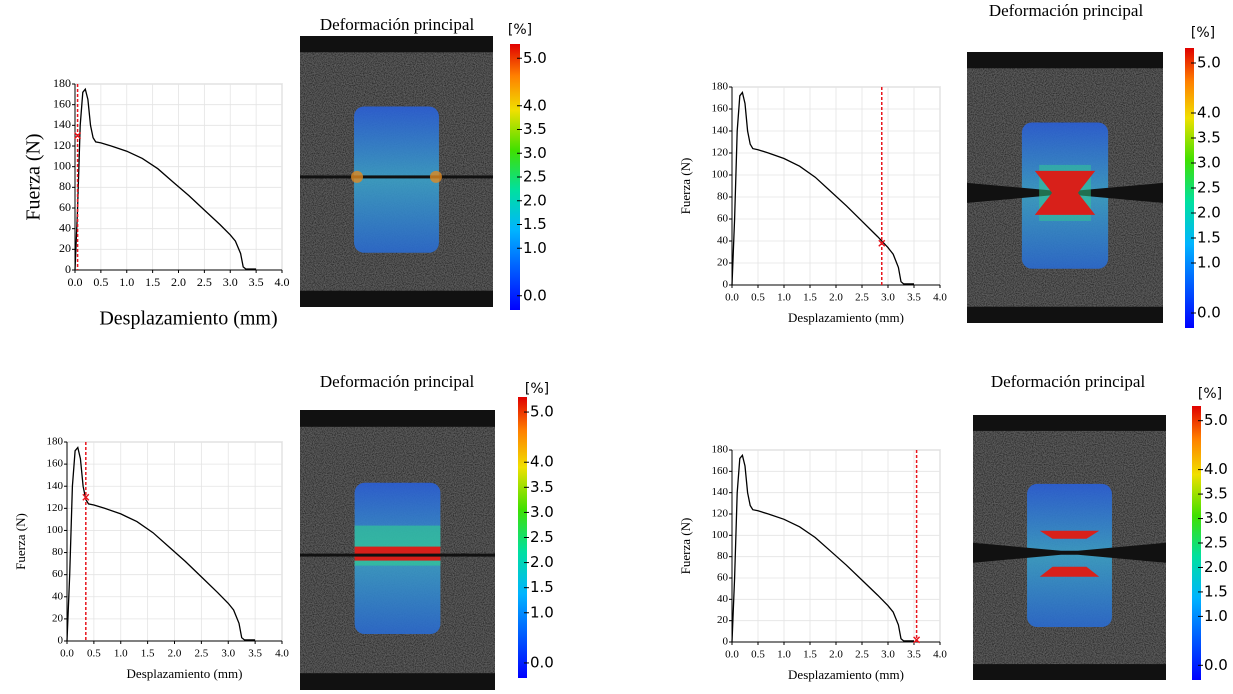  I want to click on colorbar-tick-label: 3.0, so click(542, 512).